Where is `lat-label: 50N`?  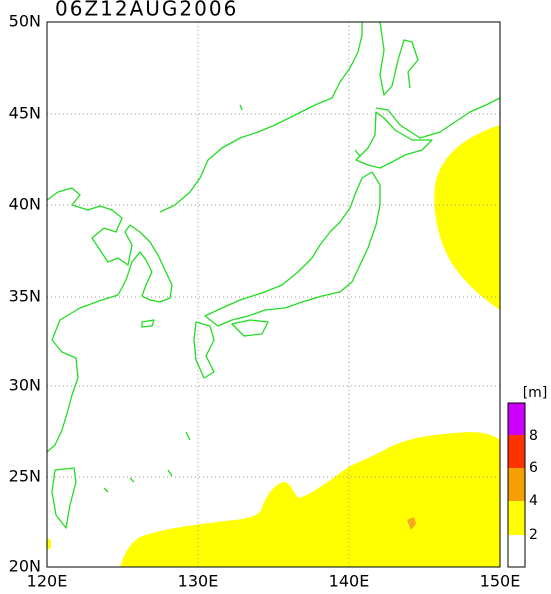 lat-label: 50N is located at coordinates (25, 21).